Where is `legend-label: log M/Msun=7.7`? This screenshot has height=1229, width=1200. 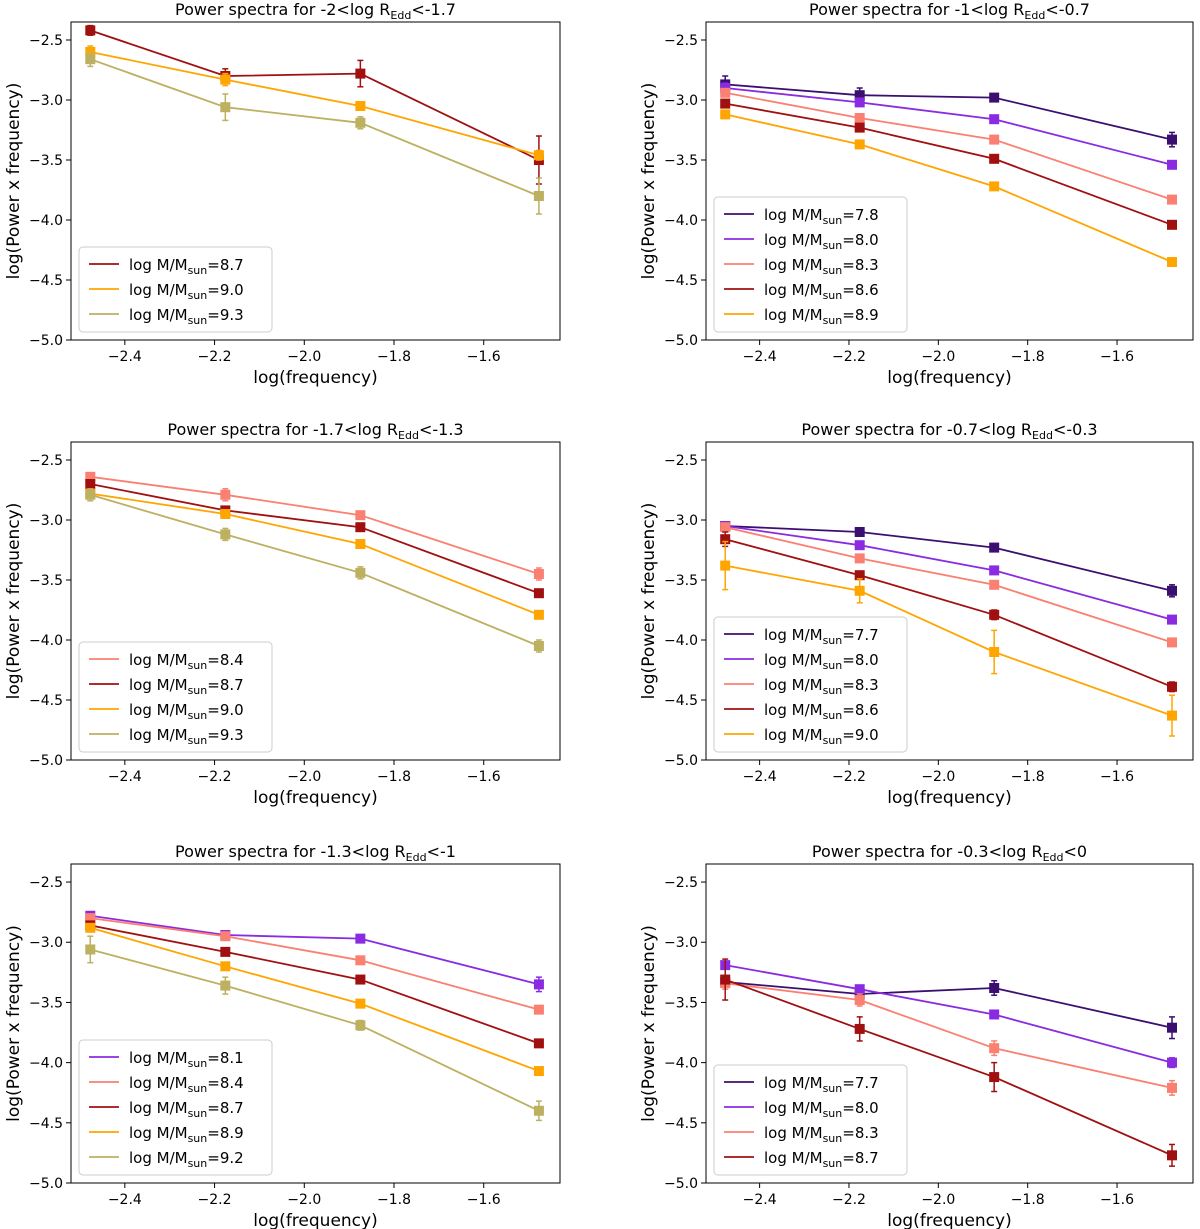 legend-label: log M/Msun=7.7 is located at coordinates (821, 1084).